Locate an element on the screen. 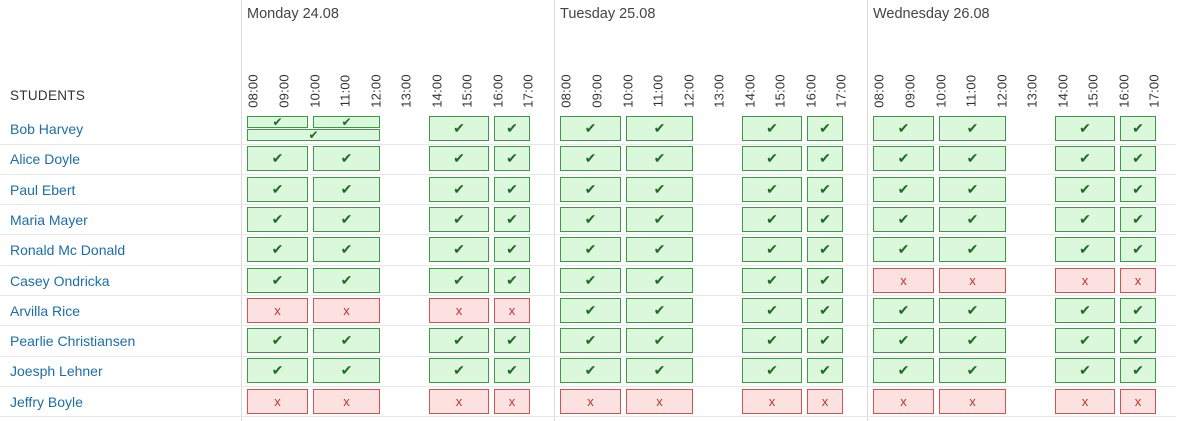 The image size is (1180, 421). student-name-link: Ronald Mc Donald is located at coordinates (68, 250).